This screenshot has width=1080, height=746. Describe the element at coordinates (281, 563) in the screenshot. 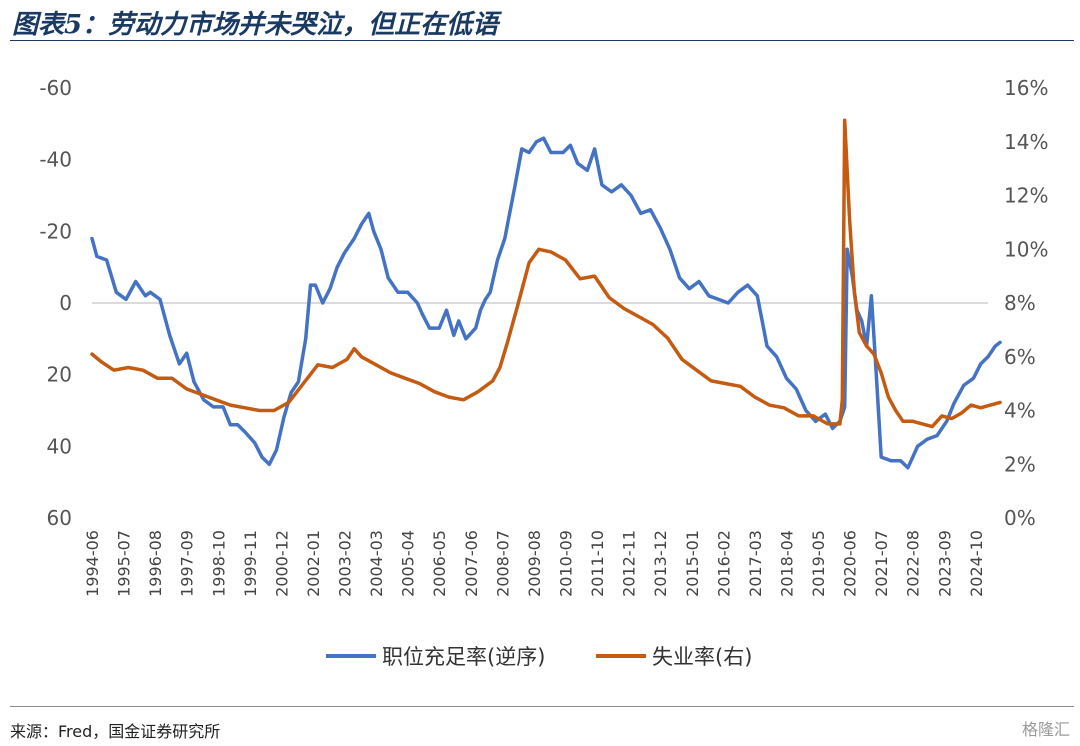

I see `x-tick-label: 2000-12` at that location.